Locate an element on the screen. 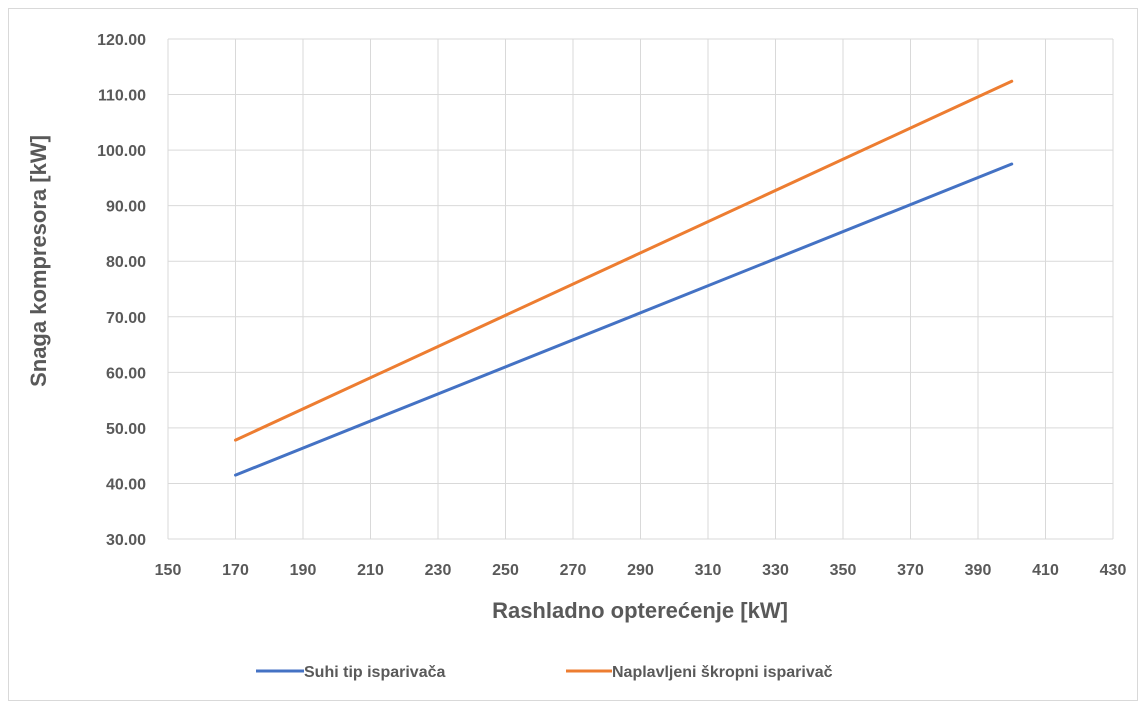 This screenshot has height=709, width=1146. x-tick-label: 390 is located at coordinates (978, 570).